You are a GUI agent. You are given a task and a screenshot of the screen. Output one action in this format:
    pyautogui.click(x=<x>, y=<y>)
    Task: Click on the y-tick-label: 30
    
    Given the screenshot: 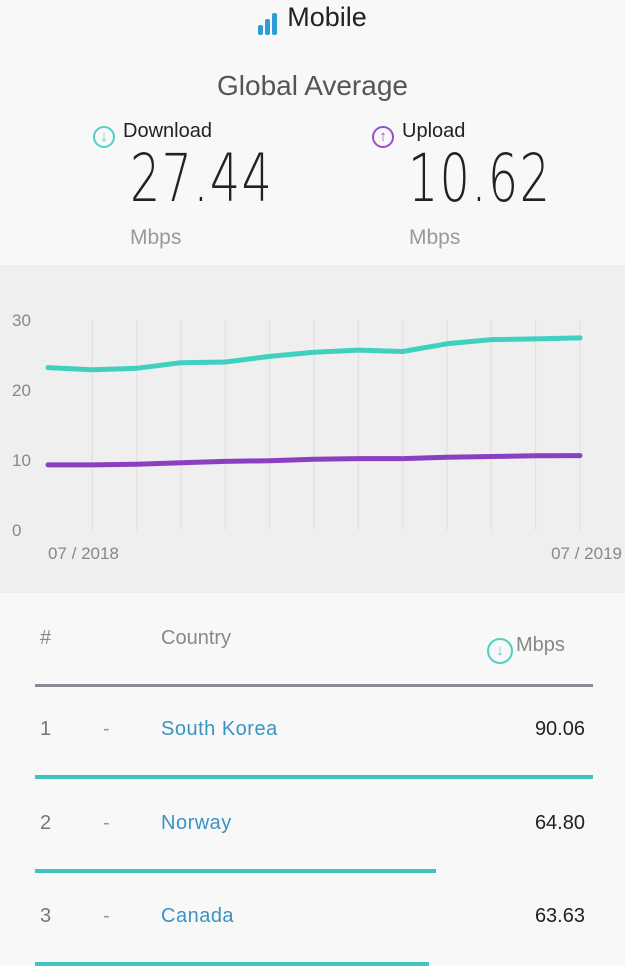 What is the action you would take?
    pyautogui.click(x=21, y=320)
    